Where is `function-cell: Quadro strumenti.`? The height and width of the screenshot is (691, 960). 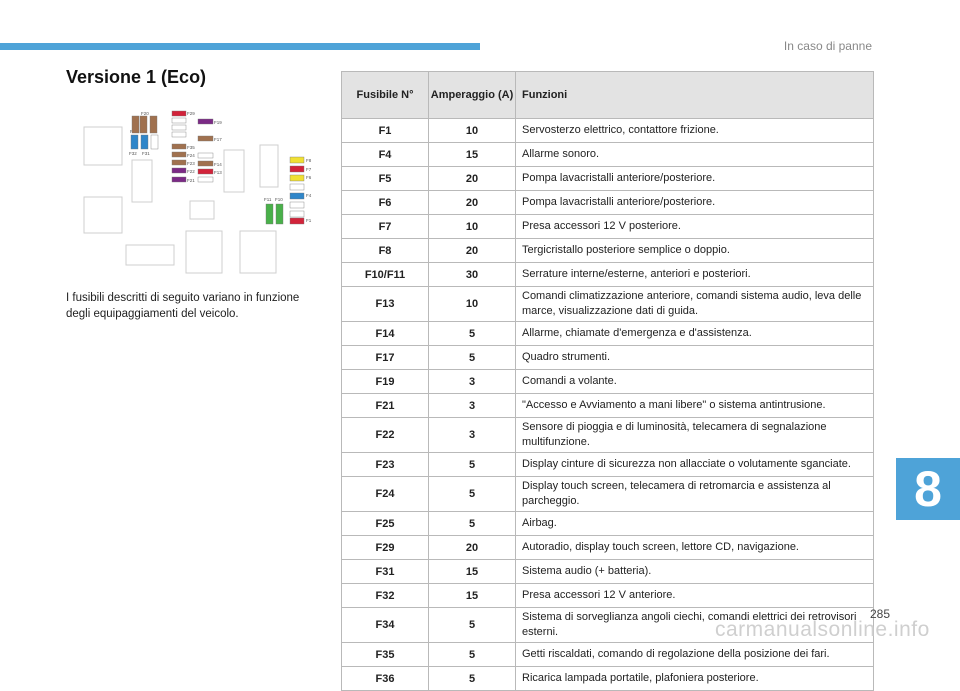
function-cell: Quadro strumenti. is located at coordinates (694, 357).